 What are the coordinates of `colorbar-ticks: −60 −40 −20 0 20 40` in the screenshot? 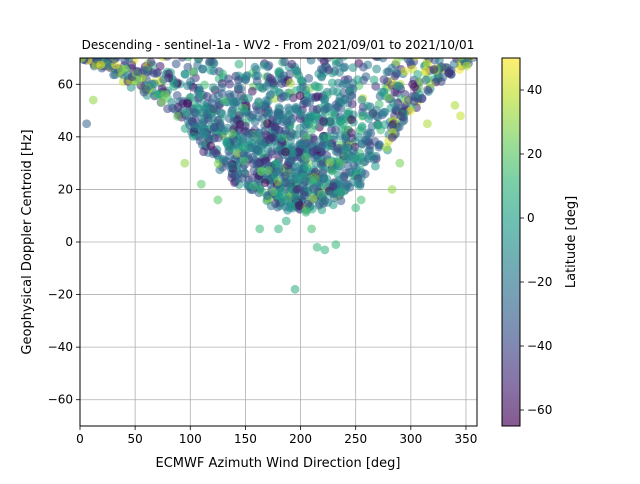 It's located at (536, 250).